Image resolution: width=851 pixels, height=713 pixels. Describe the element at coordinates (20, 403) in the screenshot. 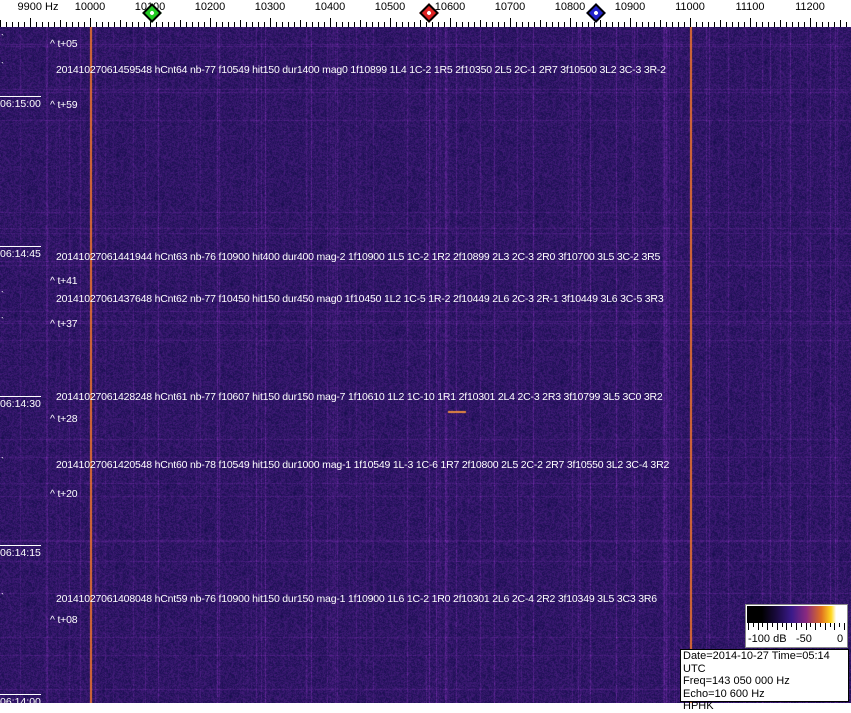

I see `time-label: 06:14:30` at that location.